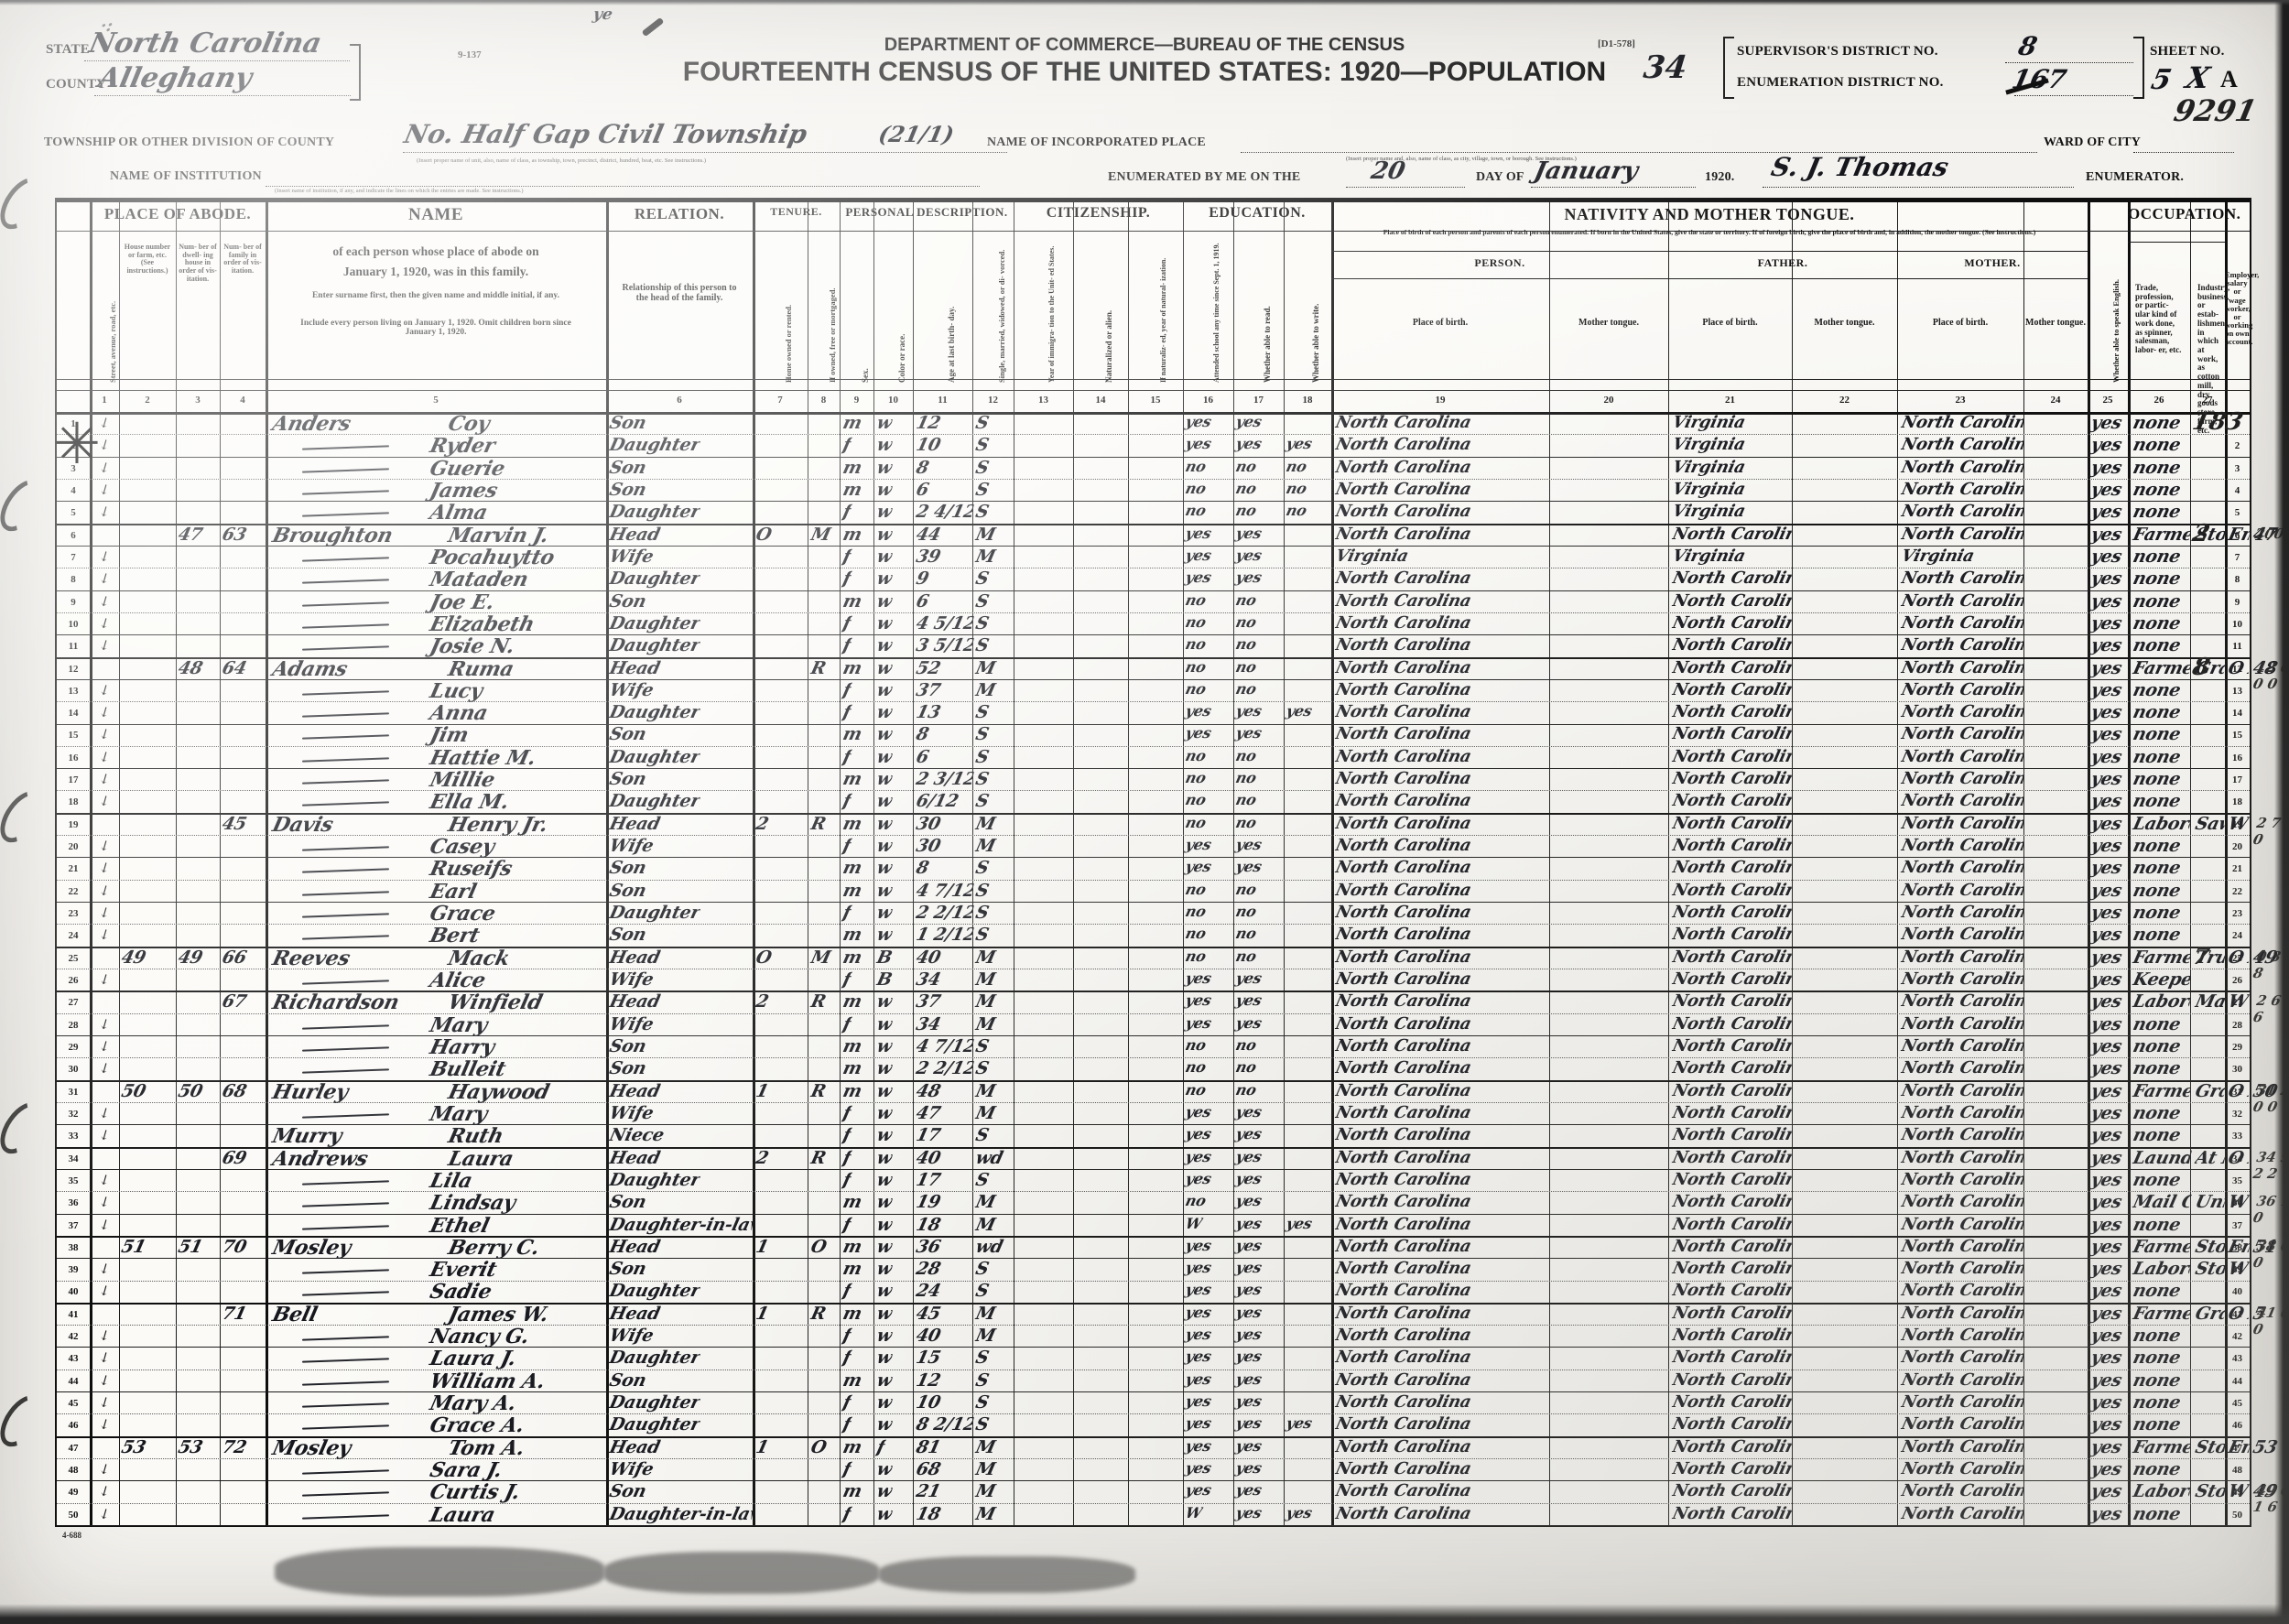  Describe the element at coordinates (462, 446) in the screenshot. I see `cell-given-name: Ryder` at that location.